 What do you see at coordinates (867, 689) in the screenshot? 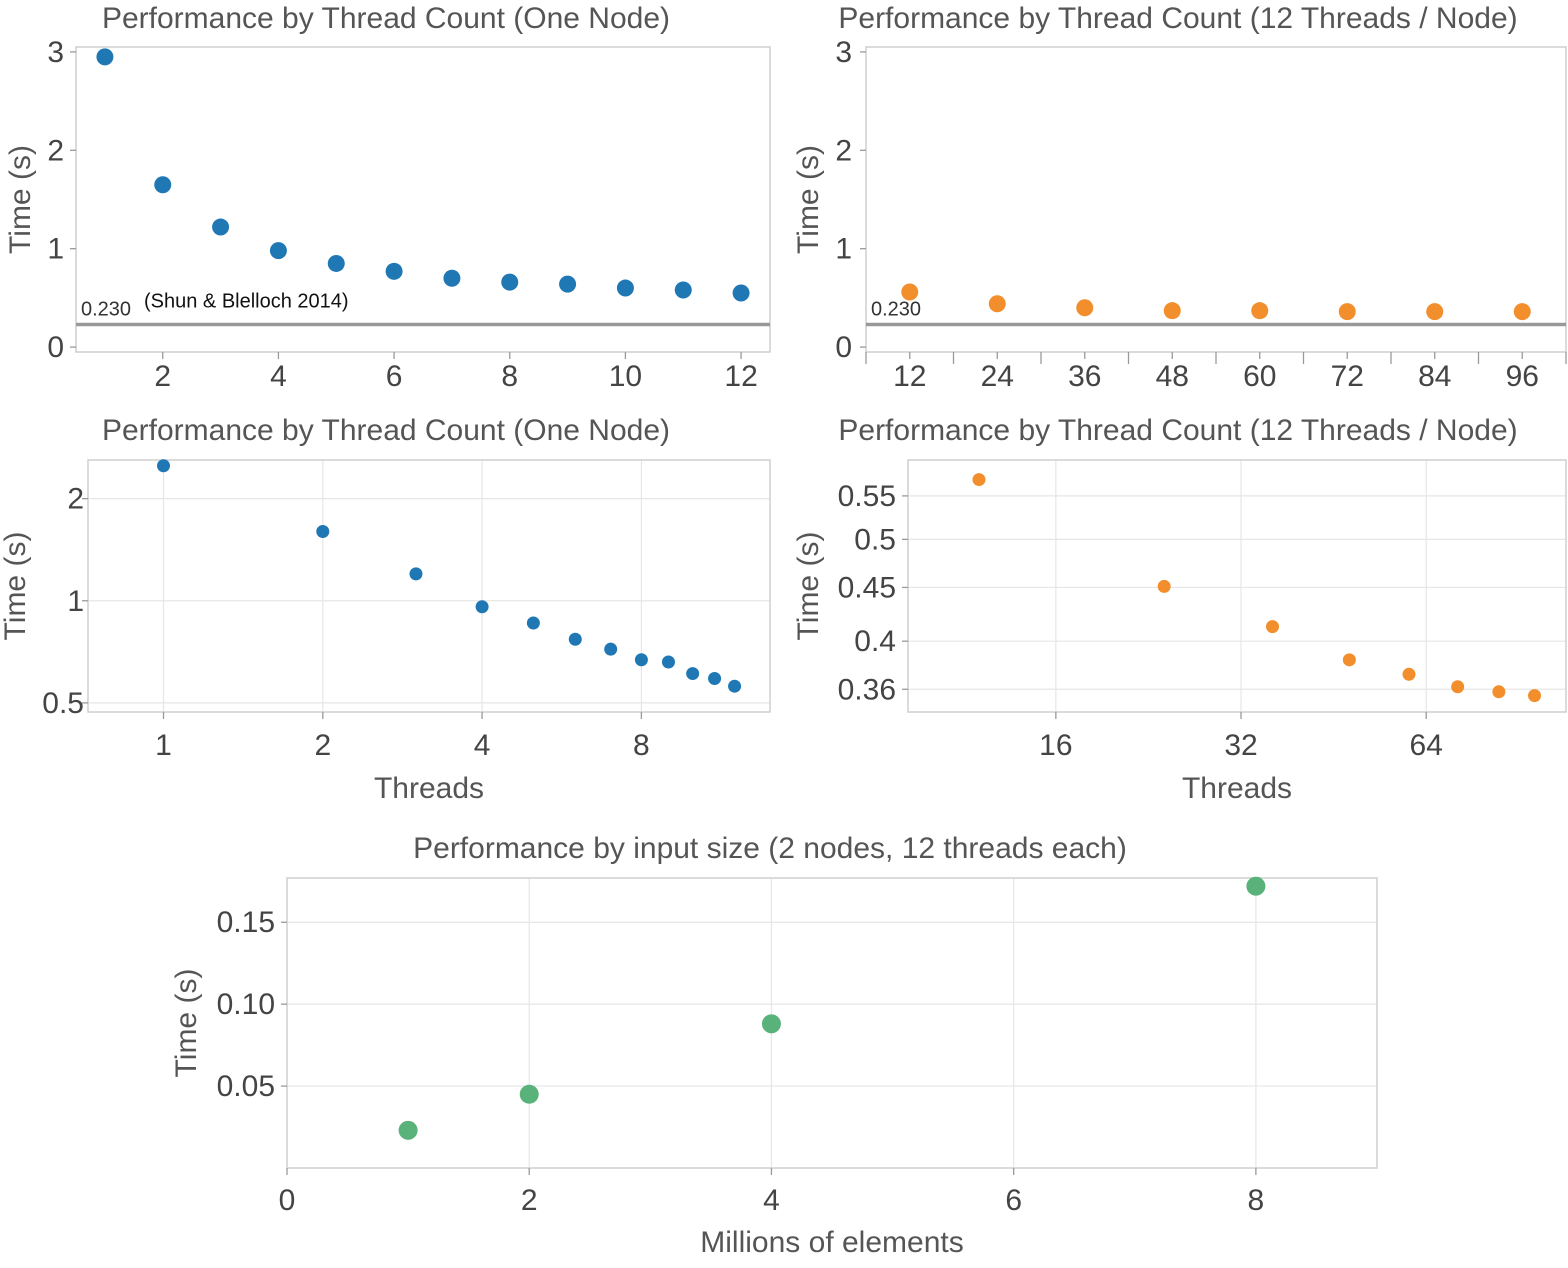
I see `y-tick-label: 0.36` at bounding box center [867, 689].